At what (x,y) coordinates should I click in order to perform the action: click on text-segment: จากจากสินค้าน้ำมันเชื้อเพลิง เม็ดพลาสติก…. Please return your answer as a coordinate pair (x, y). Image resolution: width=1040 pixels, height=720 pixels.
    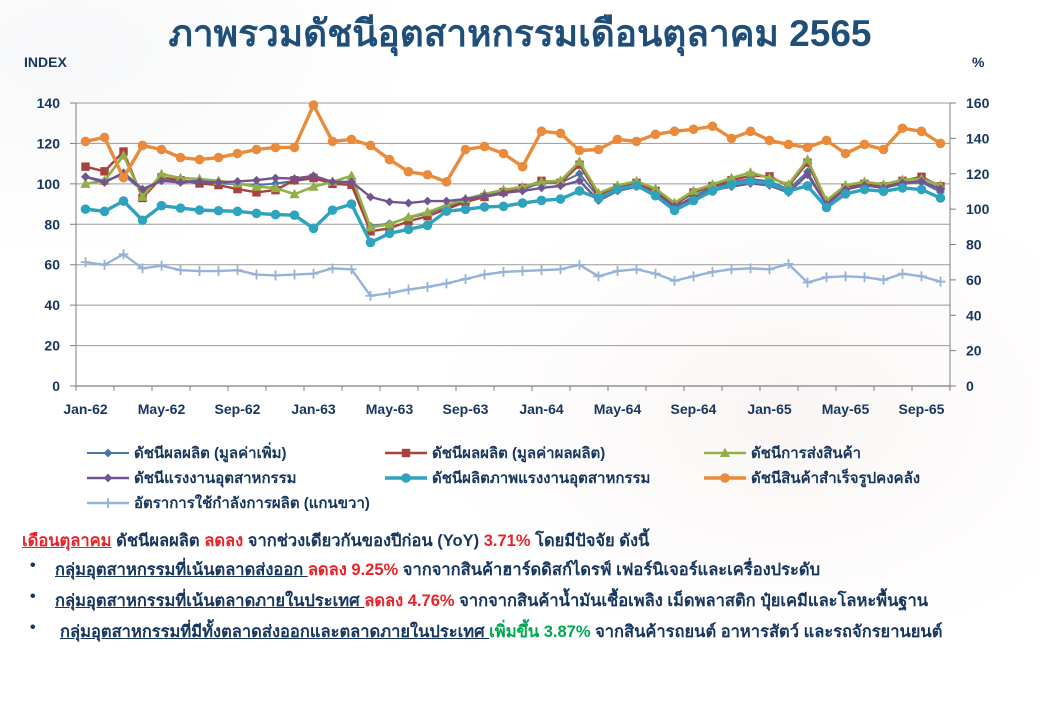
    Looking at the image, I should click on (691, 601).